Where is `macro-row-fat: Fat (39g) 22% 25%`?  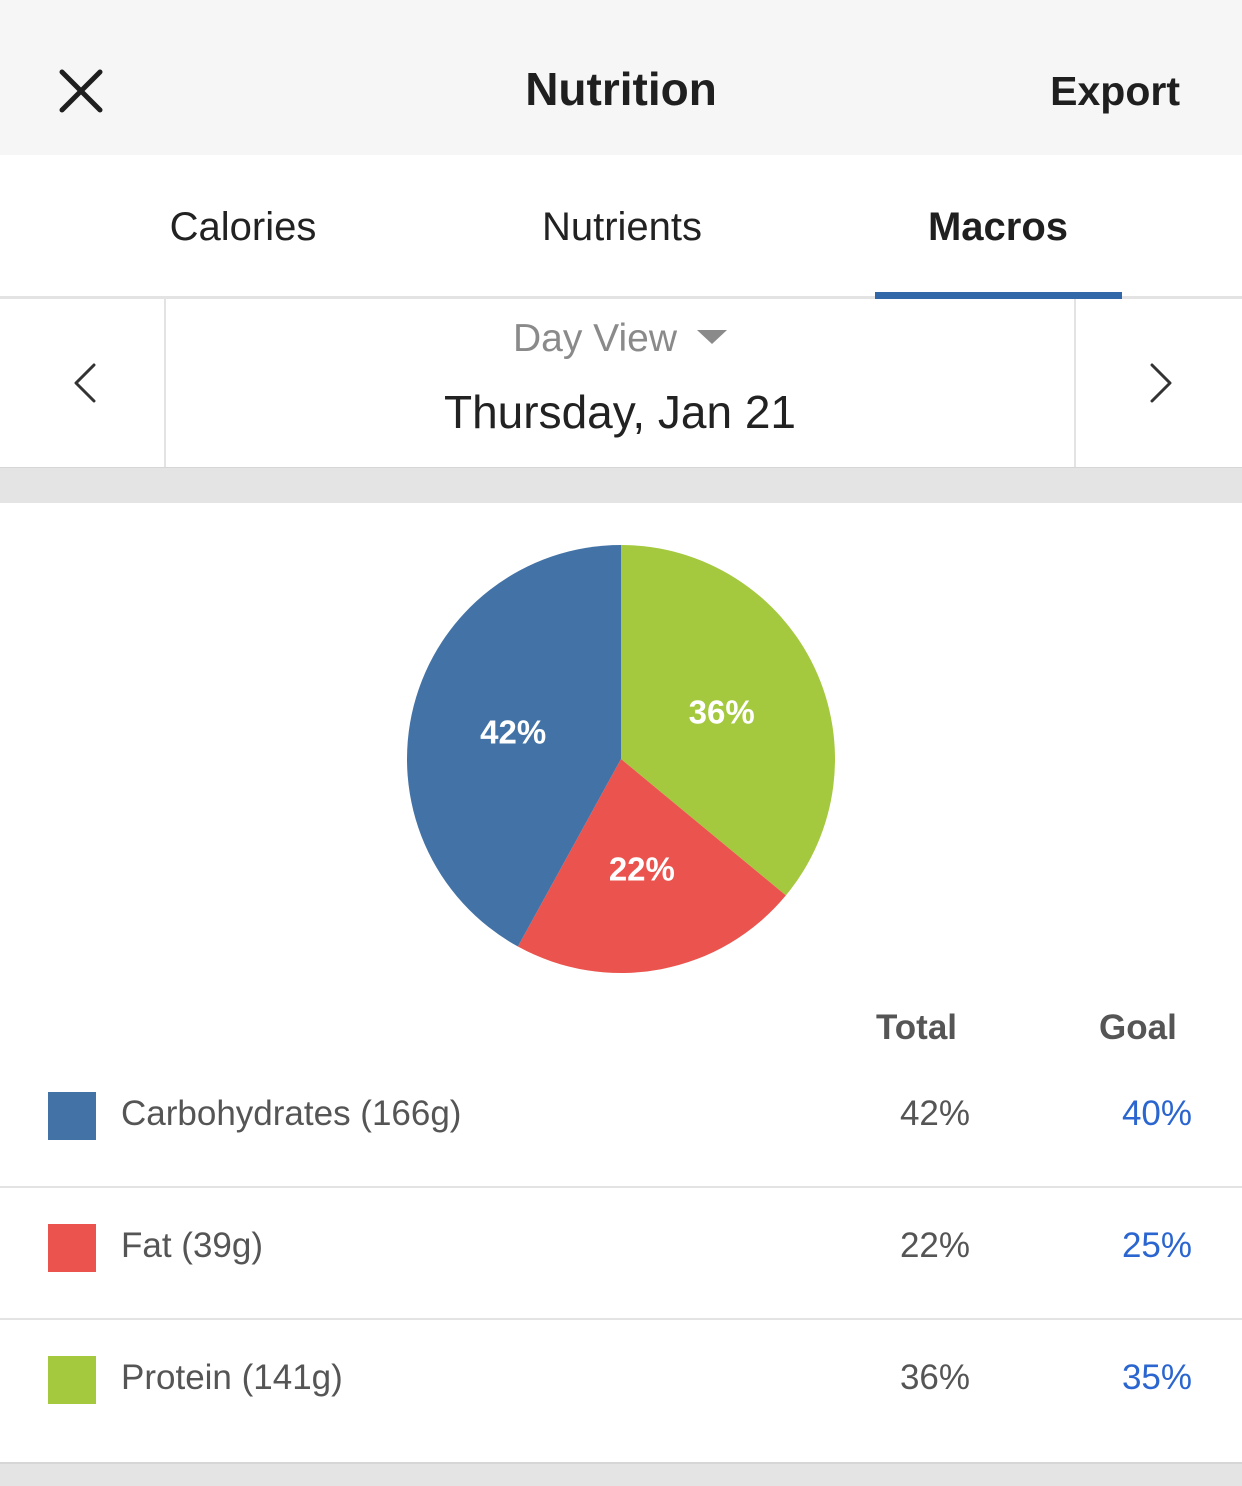 macro-row-fat: Fat (39g) 22% 25% is located at coordinates (621, 1254).